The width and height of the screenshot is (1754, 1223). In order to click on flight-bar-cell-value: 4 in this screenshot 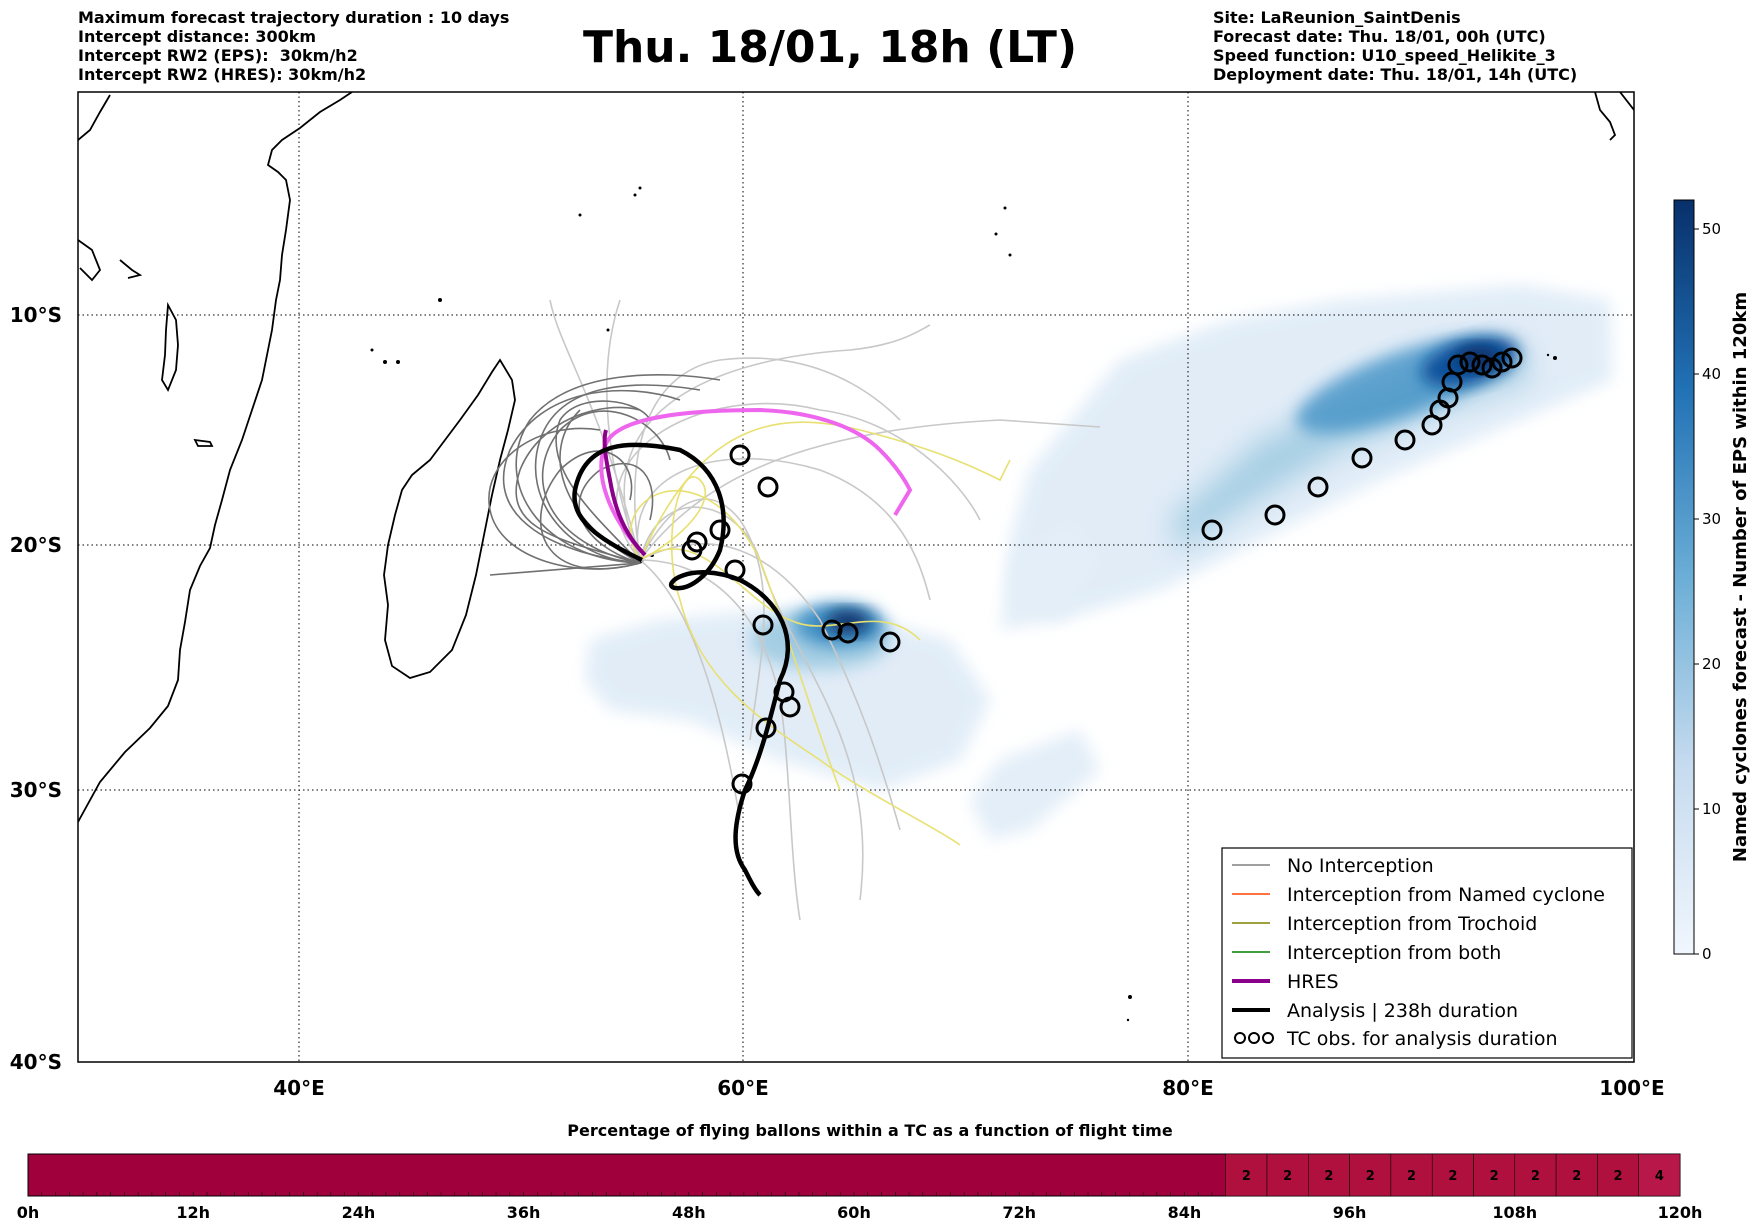, I will do `click(1659, 1176)`.